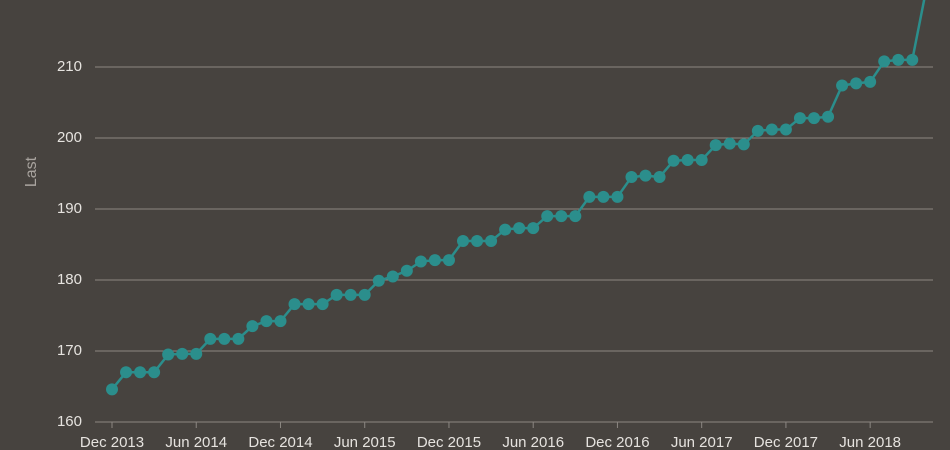 Image resolution: width=950 pixels, height=450 pixels. Describe the element at coordinates (69, 350) in the screenshot. I see `y-tick-label: 170` at that location.